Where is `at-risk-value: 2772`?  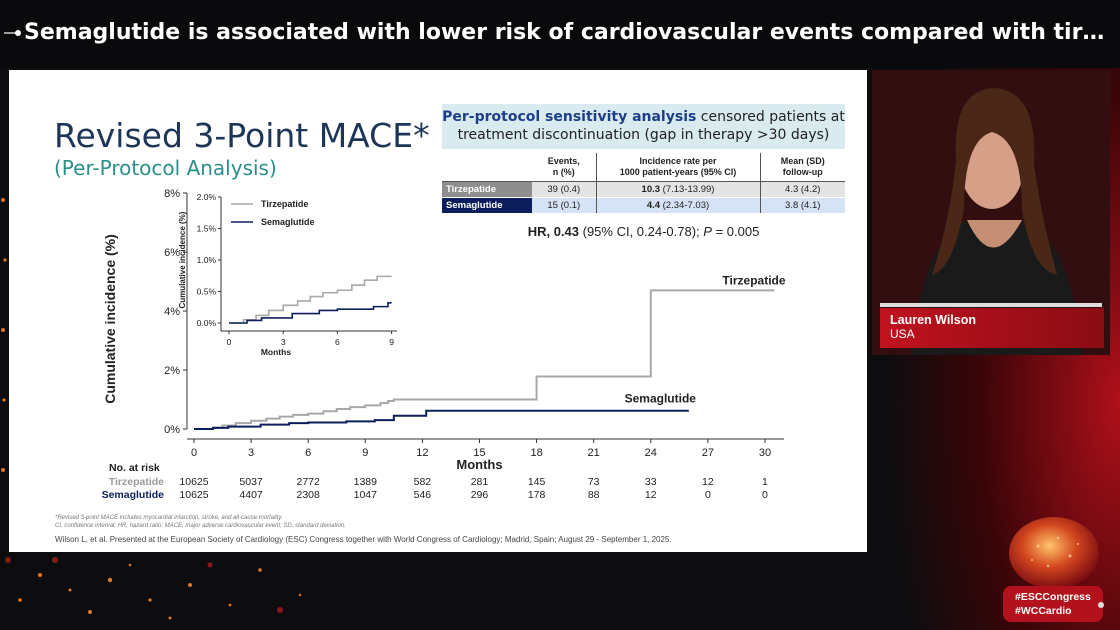
at-risk-value: 2772 is located at coordinates (309, 482).